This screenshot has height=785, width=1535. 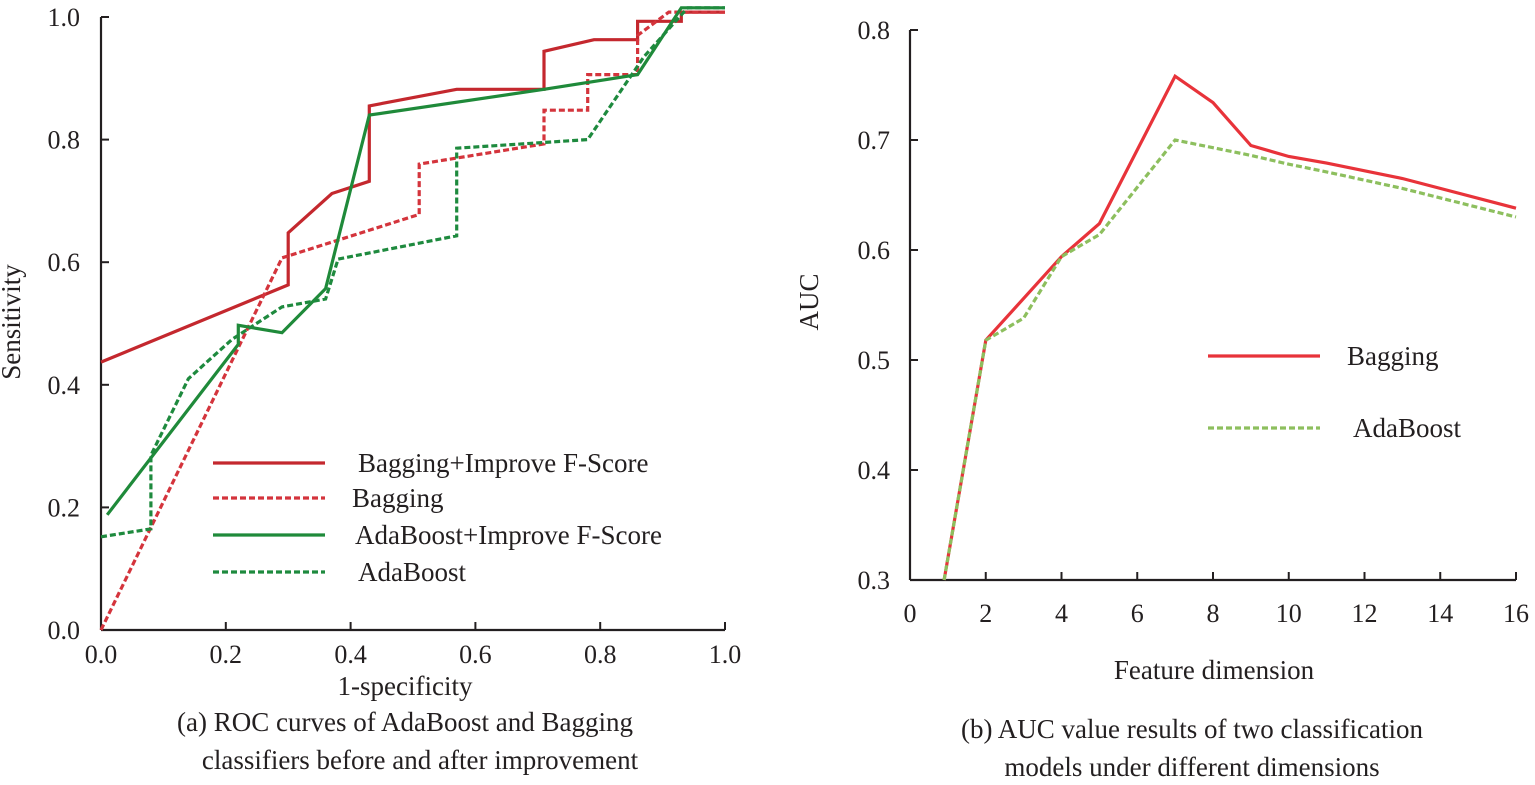 What do you see at coordinates (398, 498) in the screenshot?
I see `panel-a-legend-label-bagging: Bagging` at bounding box center [398, 498].